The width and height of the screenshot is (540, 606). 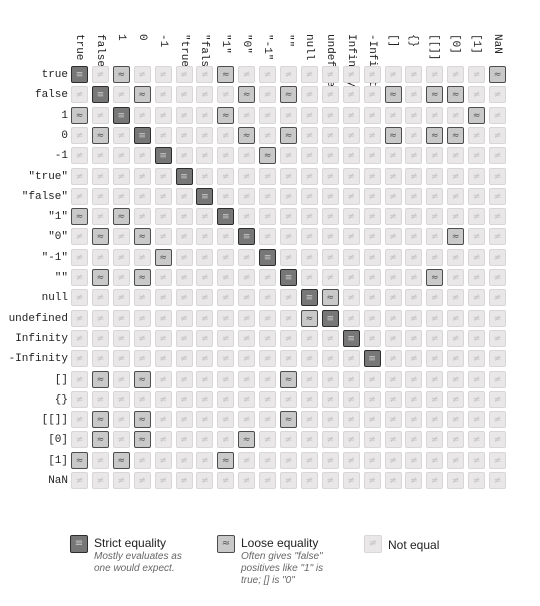 I want to click on column-label: -Infinity, so click(x=371, y=64).